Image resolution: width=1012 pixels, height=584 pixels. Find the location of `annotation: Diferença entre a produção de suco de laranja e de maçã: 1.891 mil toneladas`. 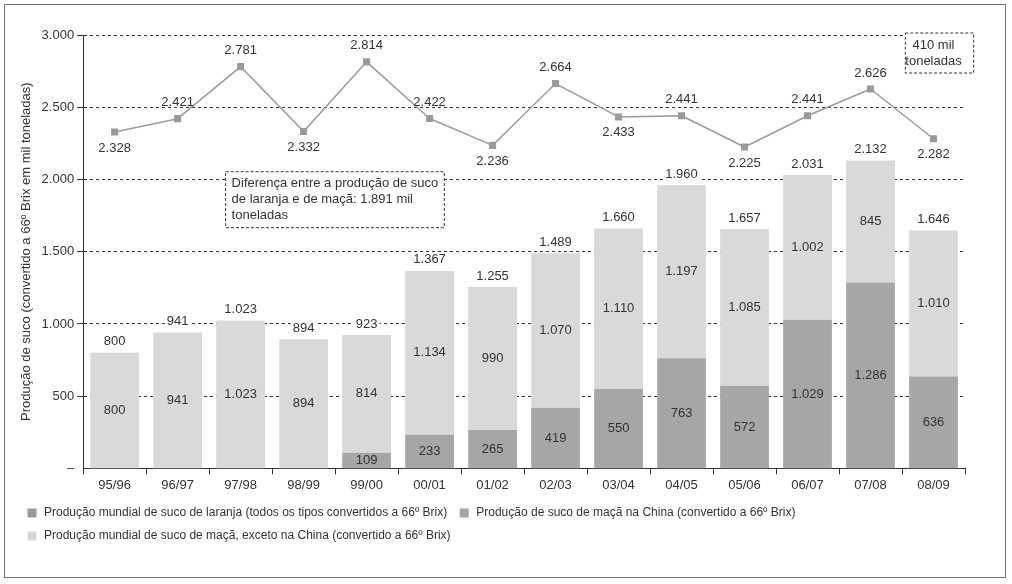

annotation: Diferença entre a produção de suco de laranja e de maçã: 1.891 mil toneladas is located at coordinates (335, 199).